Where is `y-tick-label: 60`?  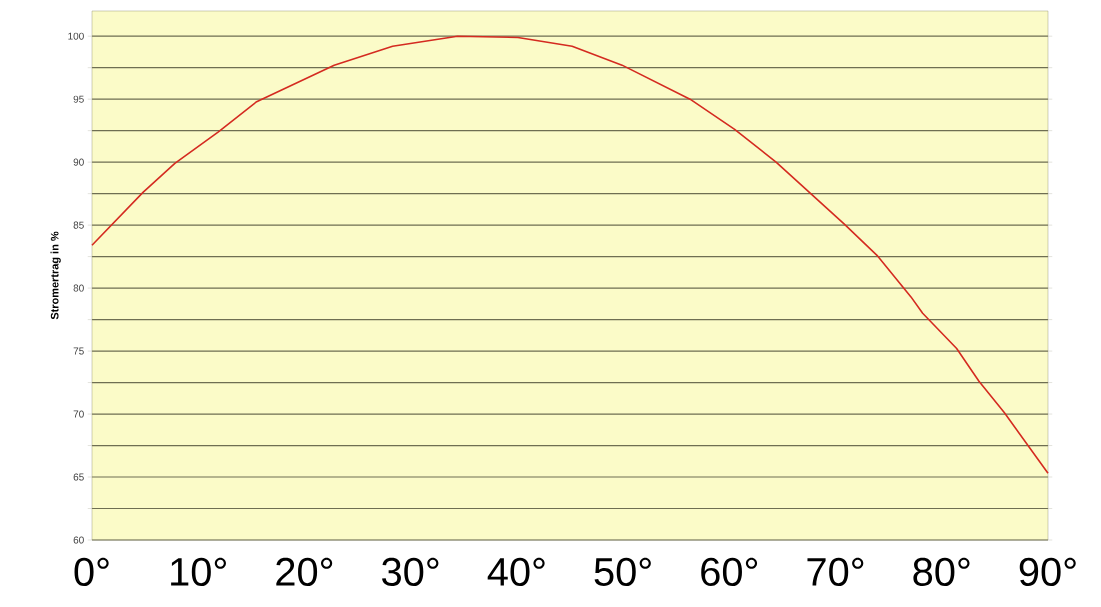
y-tick-label: 60 is located at coordinates (78, 540).